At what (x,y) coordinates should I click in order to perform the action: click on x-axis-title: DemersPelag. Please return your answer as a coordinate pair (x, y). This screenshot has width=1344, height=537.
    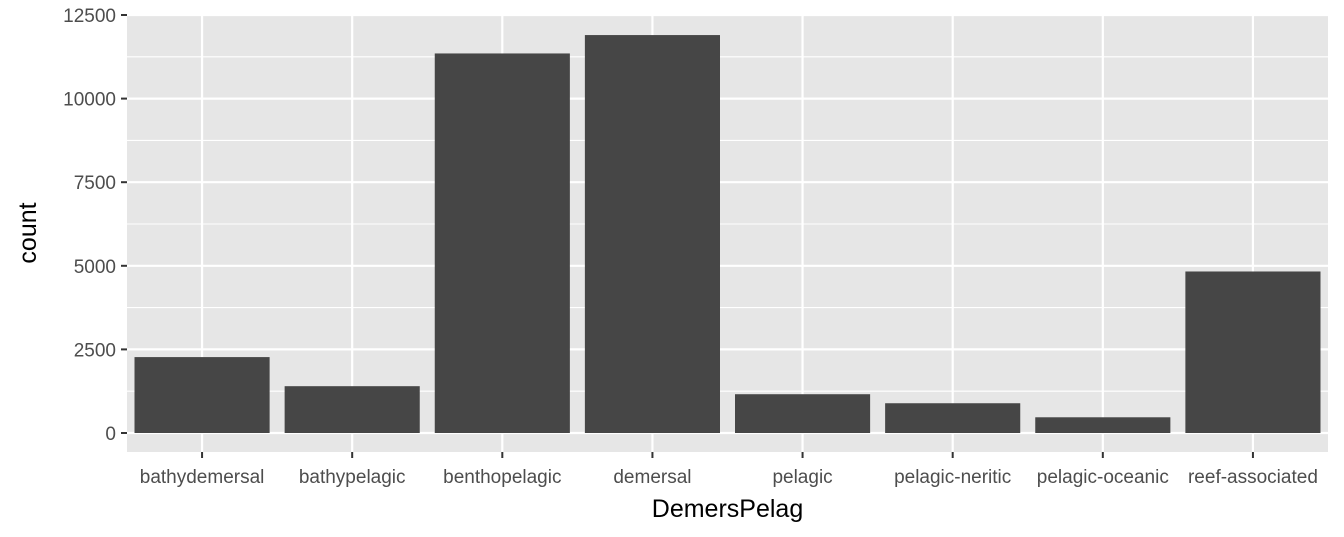
    Looking at the image, I should click on (727, 509).